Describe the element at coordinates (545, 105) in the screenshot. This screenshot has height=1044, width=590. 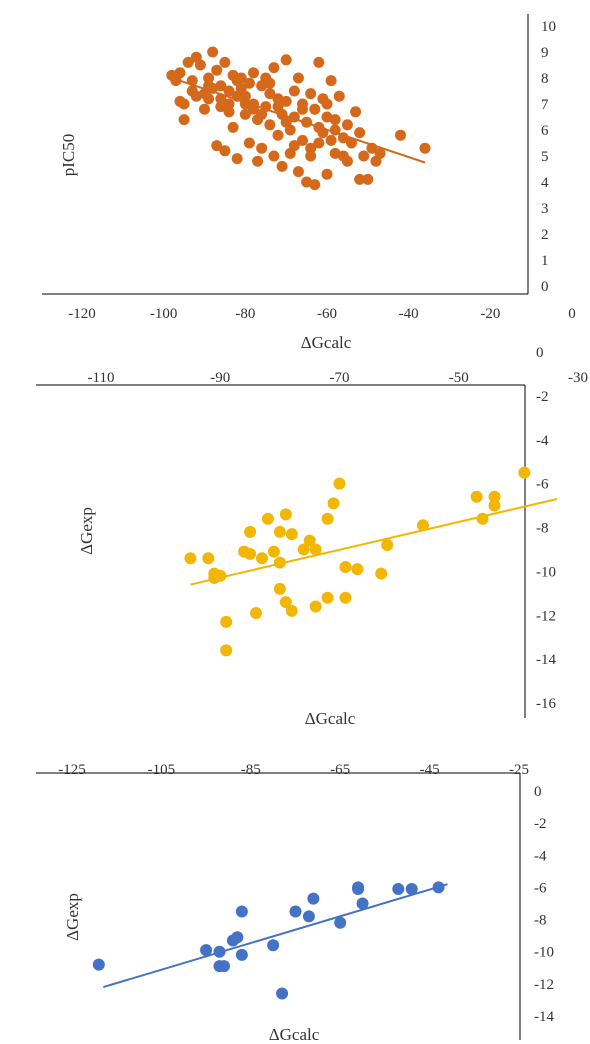
I see `y-tick-label: 7` at that location.